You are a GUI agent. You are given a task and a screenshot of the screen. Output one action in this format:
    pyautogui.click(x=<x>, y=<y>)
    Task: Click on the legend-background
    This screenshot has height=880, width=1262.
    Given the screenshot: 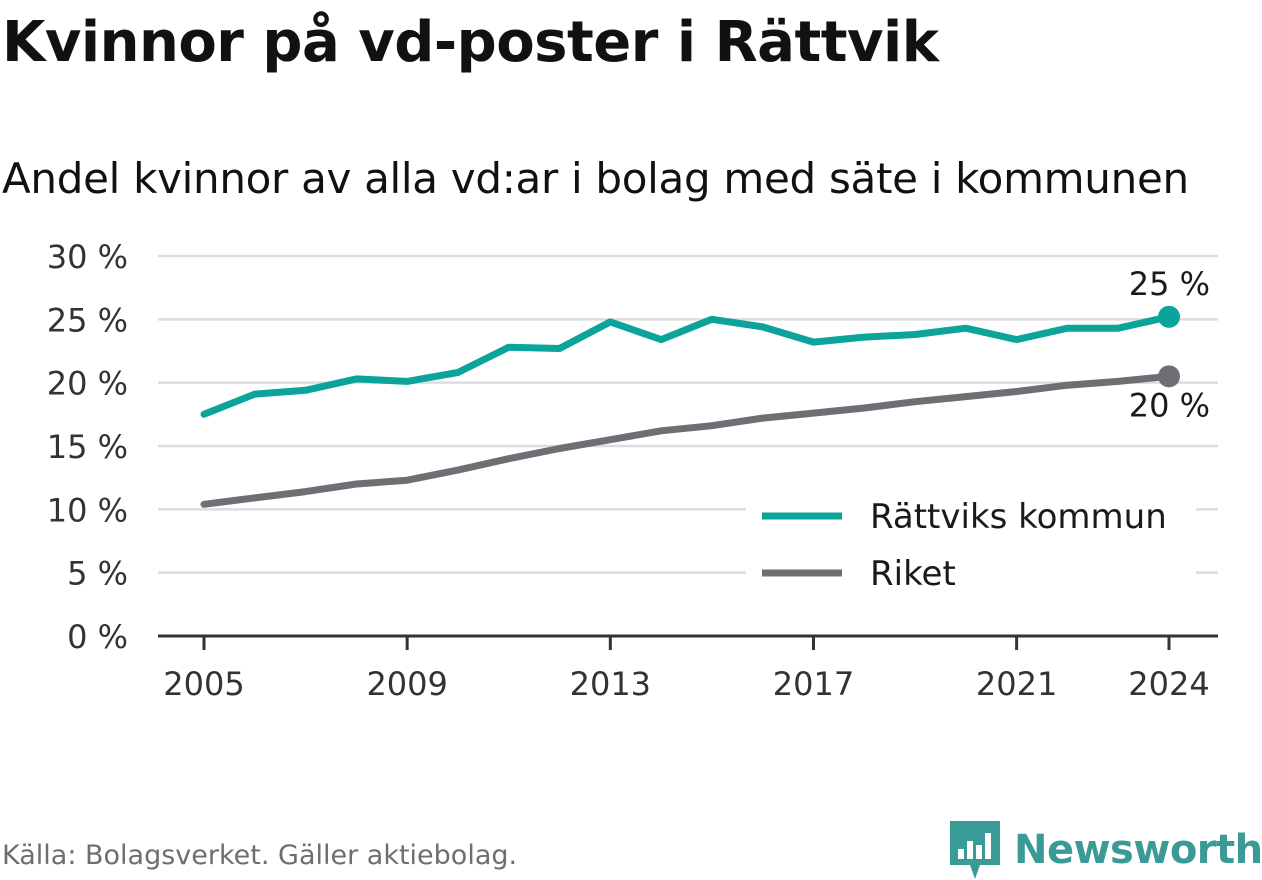 What is the action you would take?
    pyautogui.click(x=971, y=547)
    